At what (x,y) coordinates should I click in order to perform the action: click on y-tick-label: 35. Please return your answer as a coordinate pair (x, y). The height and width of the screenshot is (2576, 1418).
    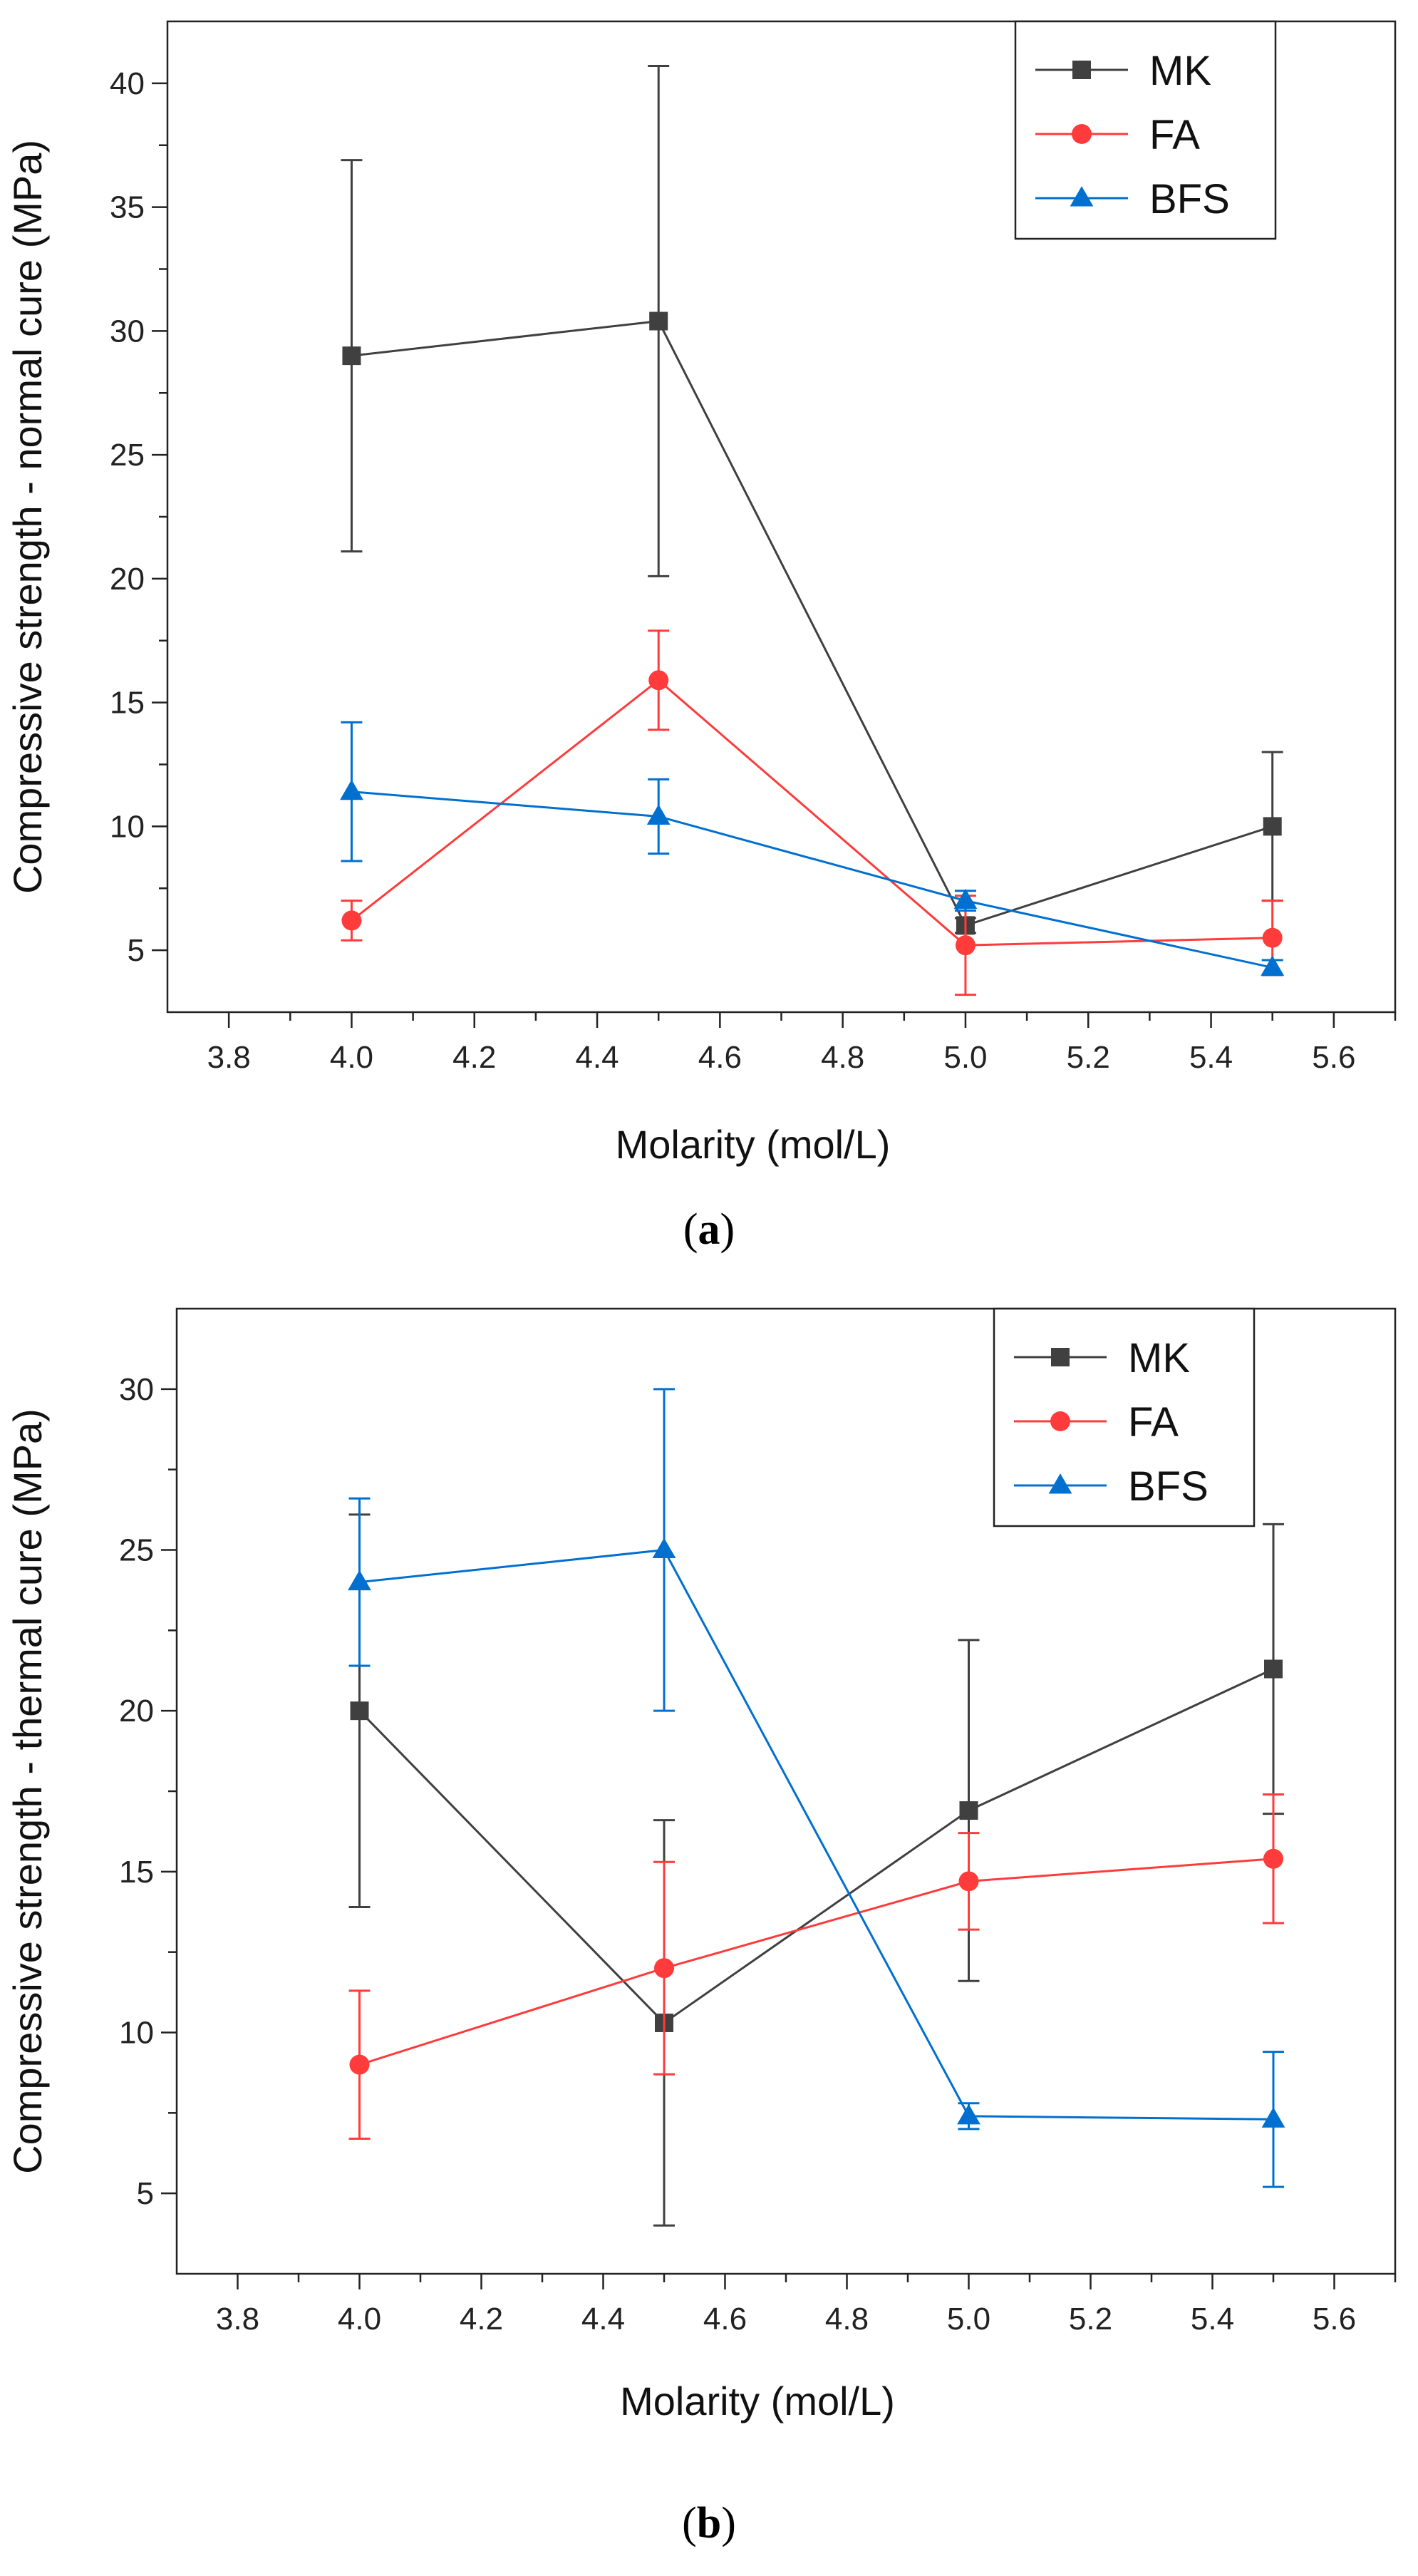
    Looking at the image, I should click on (127, 207).